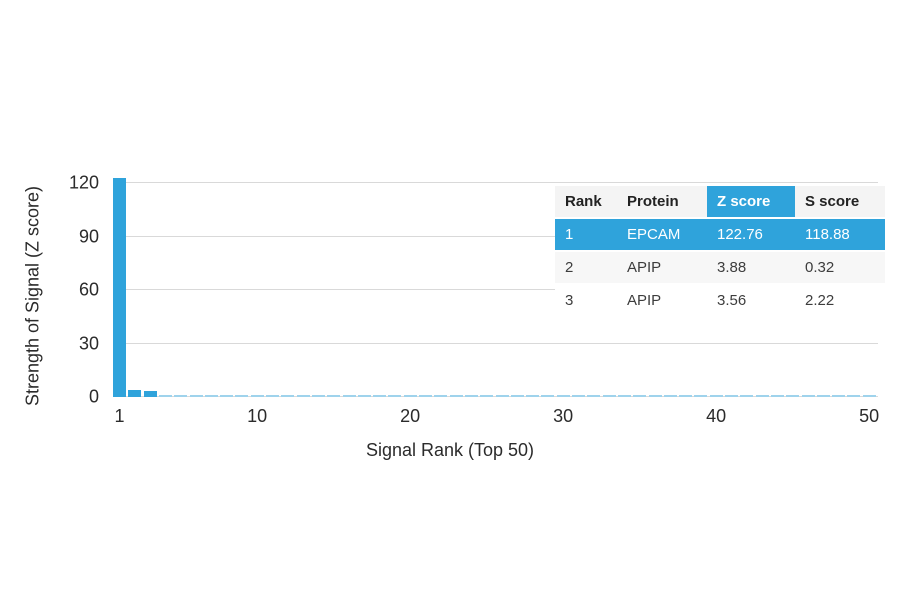 The height and width of the screenshot is (594, 900). What do you see at coordinates (563, 416) in the screenshot?
I see `x-tick-label: 30` at bounding box center [563, 416].